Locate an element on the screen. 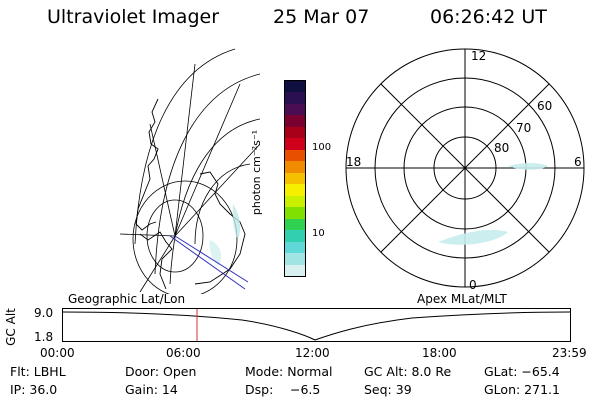 Image resolution: width=600 pixels, height=400 pixels. mlt-label-18: 18 is located at coordinates (353, 162).